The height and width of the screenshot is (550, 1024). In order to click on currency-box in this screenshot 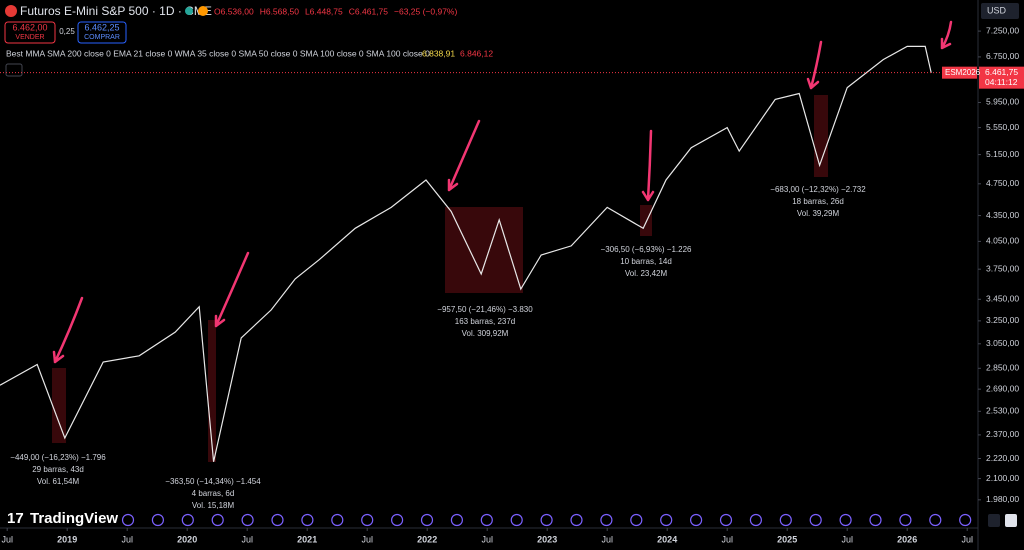, I will do `click(1000, 11)`.